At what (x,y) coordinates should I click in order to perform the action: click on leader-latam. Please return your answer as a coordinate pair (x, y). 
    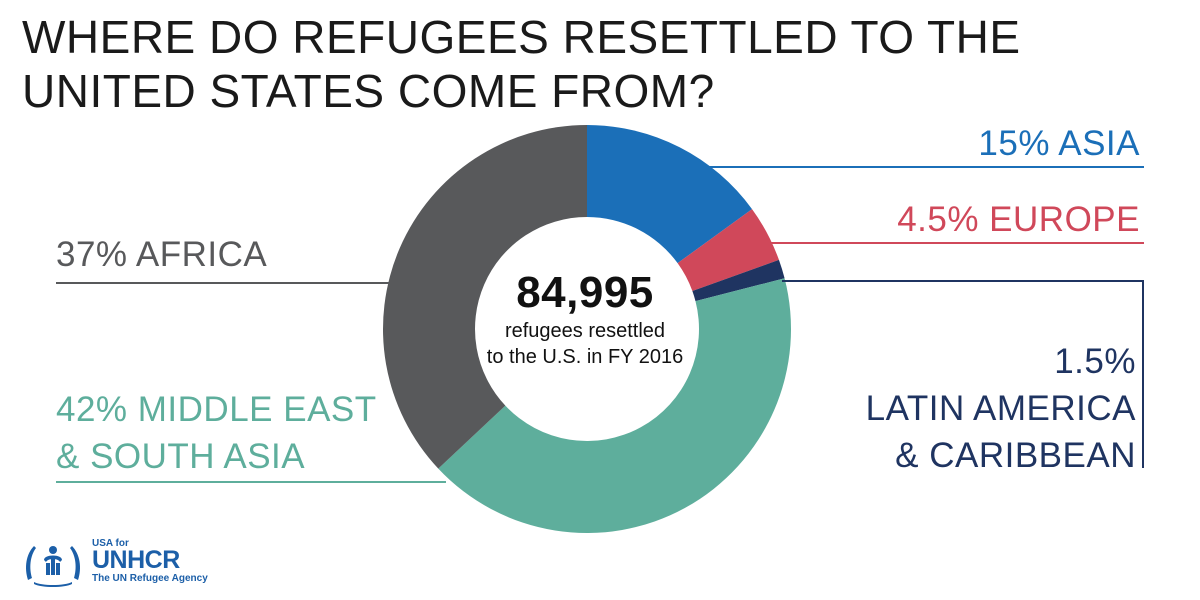
    Looking at the image, I should click on (963, 281).